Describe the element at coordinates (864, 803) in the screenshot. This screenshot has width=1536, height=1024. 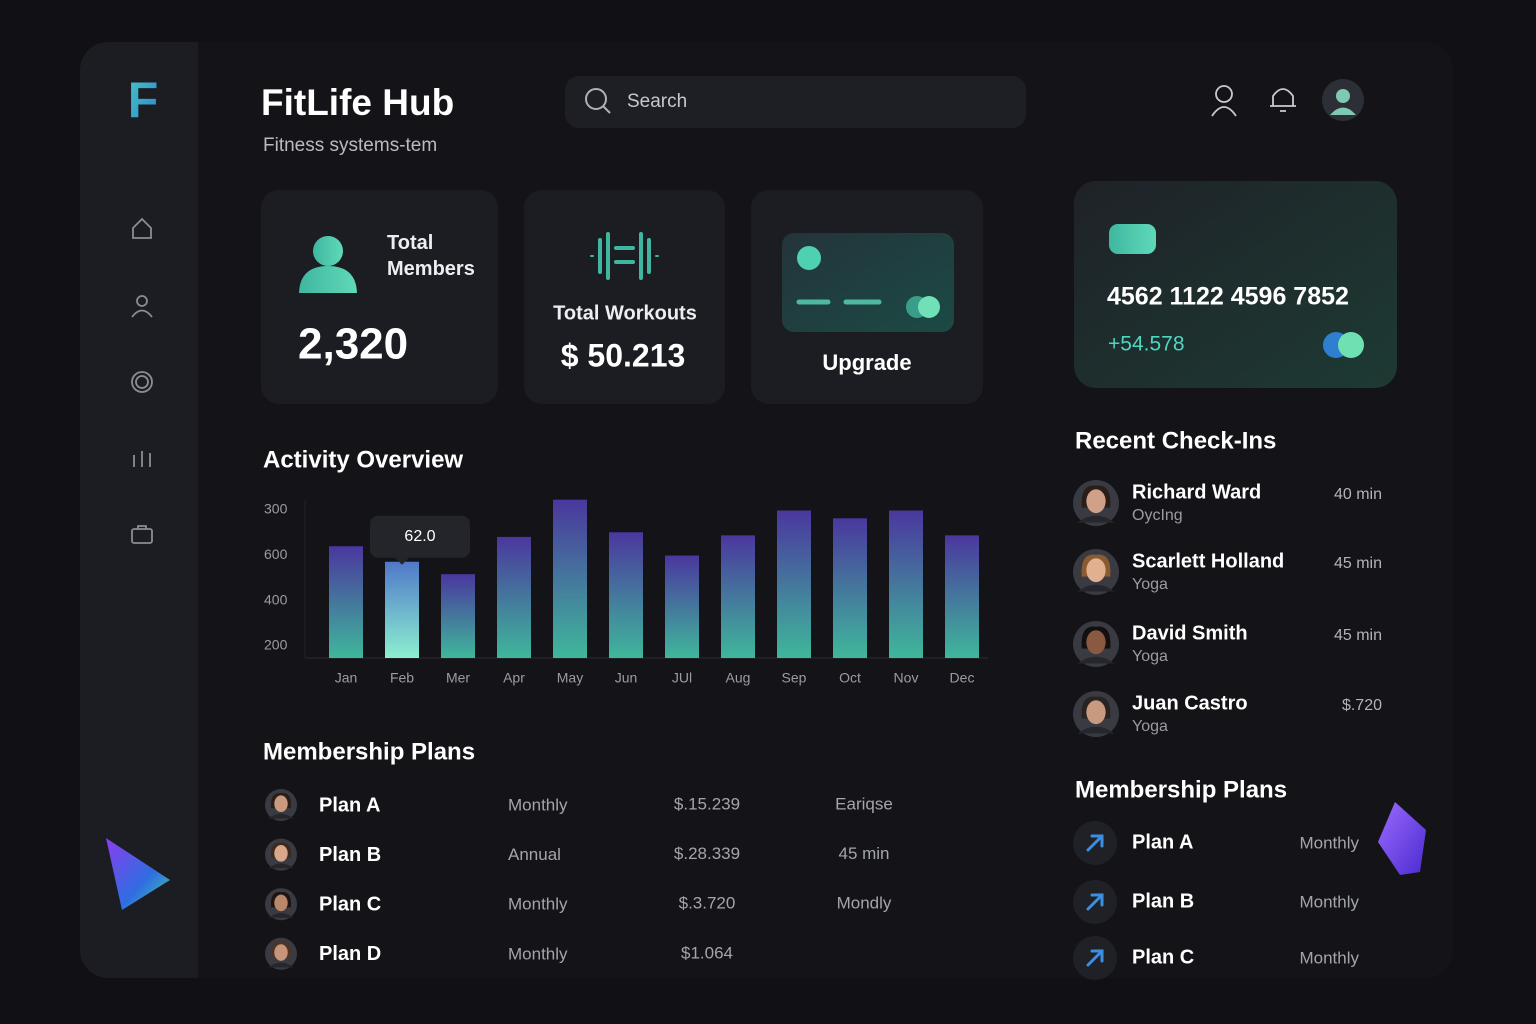
I see `plan-extra: Eariqse` at that location.